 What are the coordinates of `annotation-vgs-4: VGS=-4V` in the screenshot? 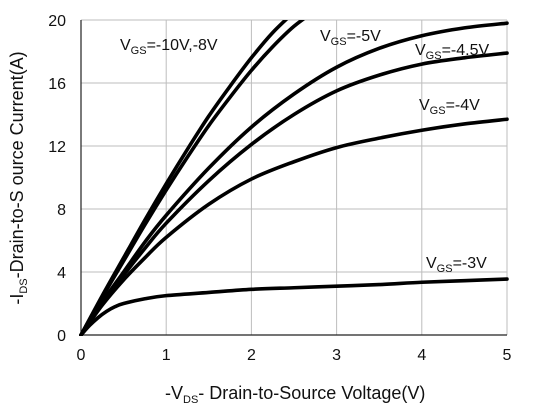 It's located at (449, 107).